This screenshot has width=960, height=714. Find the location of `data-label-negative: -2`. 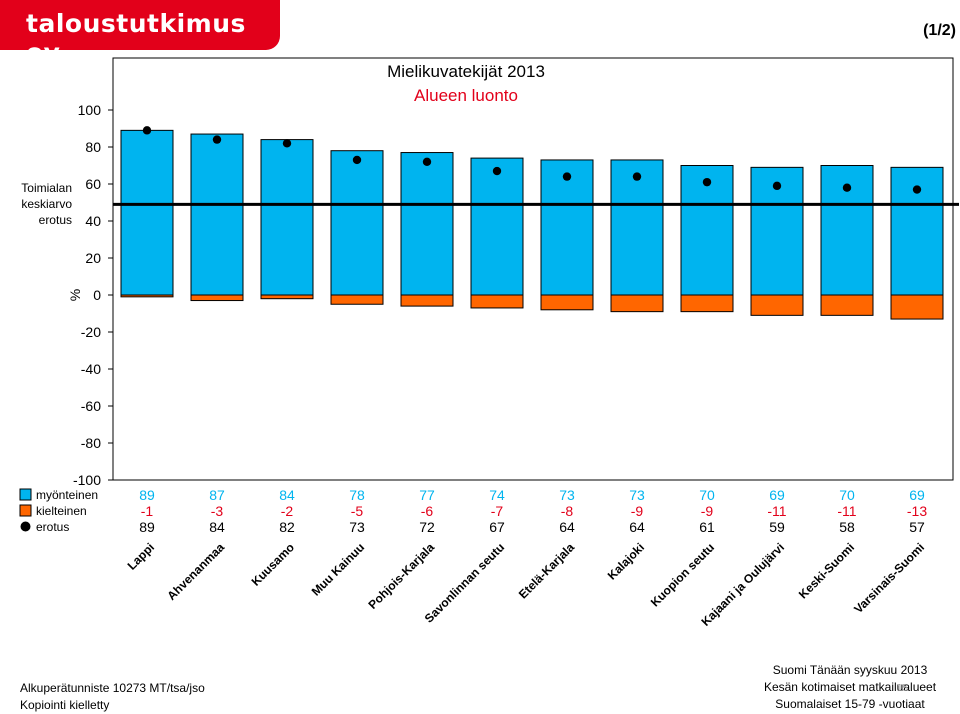

data-label-negative: -2 is located at coordinates (287, 511).